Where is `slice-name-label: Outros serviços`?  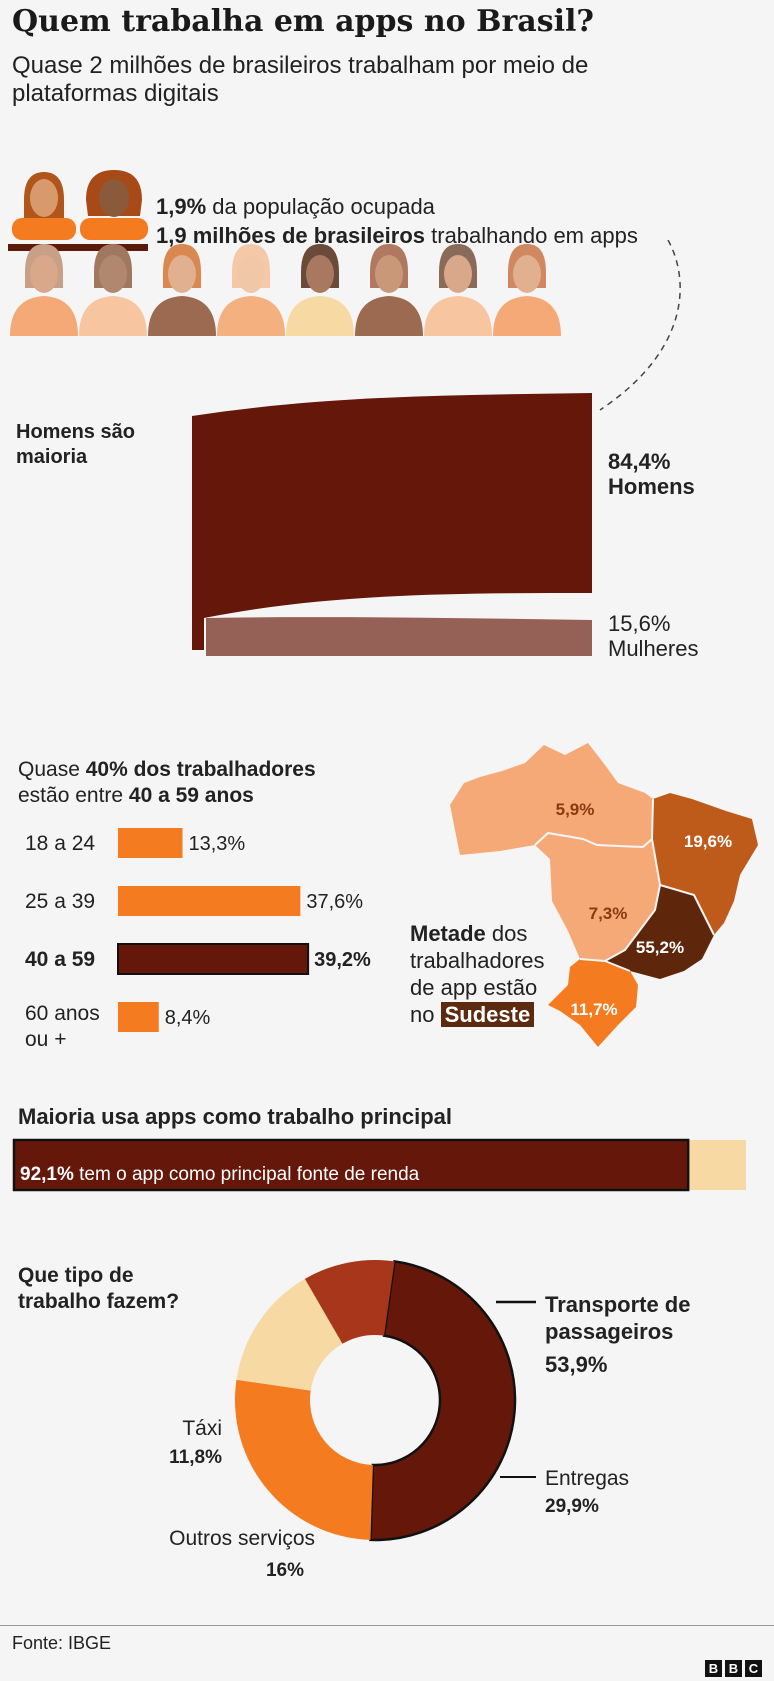 slice-name-label: Outros serviços is located at coordinates (242, 1538).